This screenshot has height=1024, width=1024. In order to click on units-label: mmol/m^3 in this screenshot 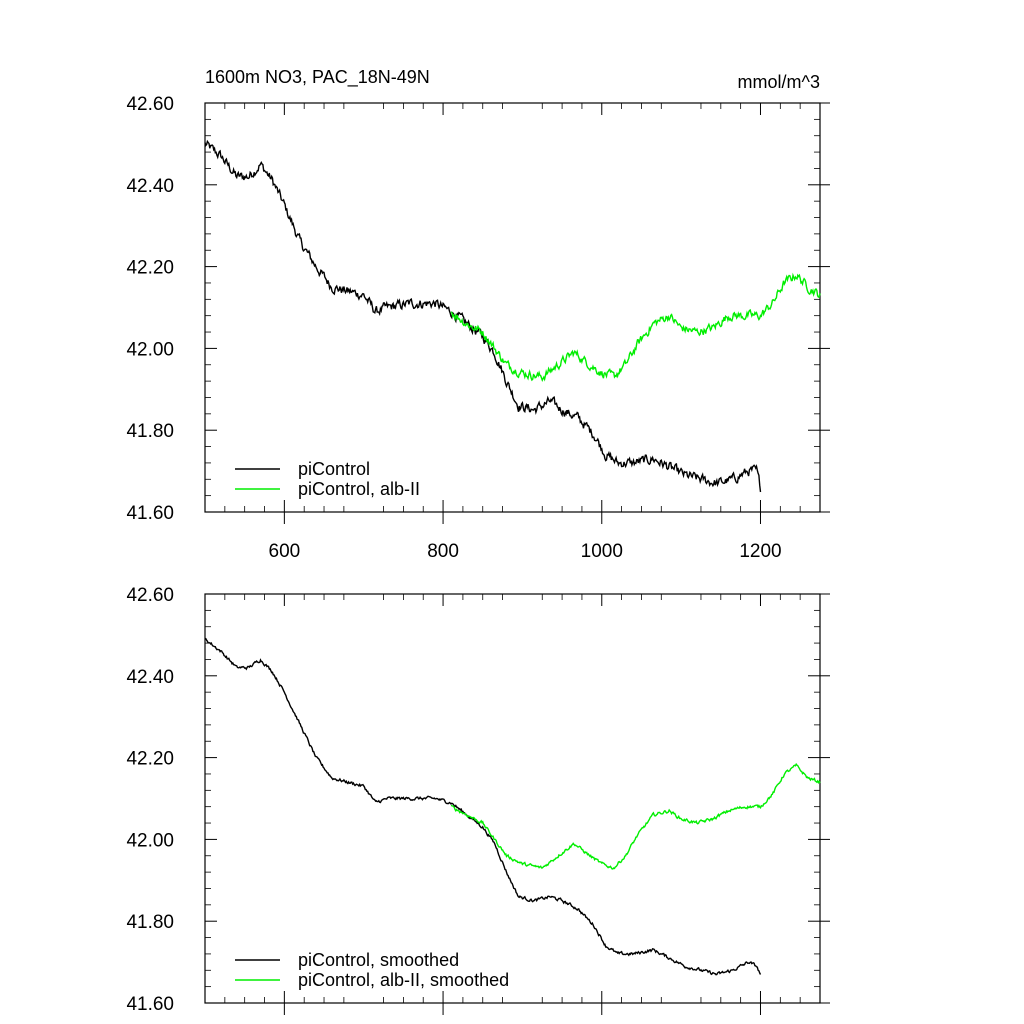, I will do `click(779, 82)`.